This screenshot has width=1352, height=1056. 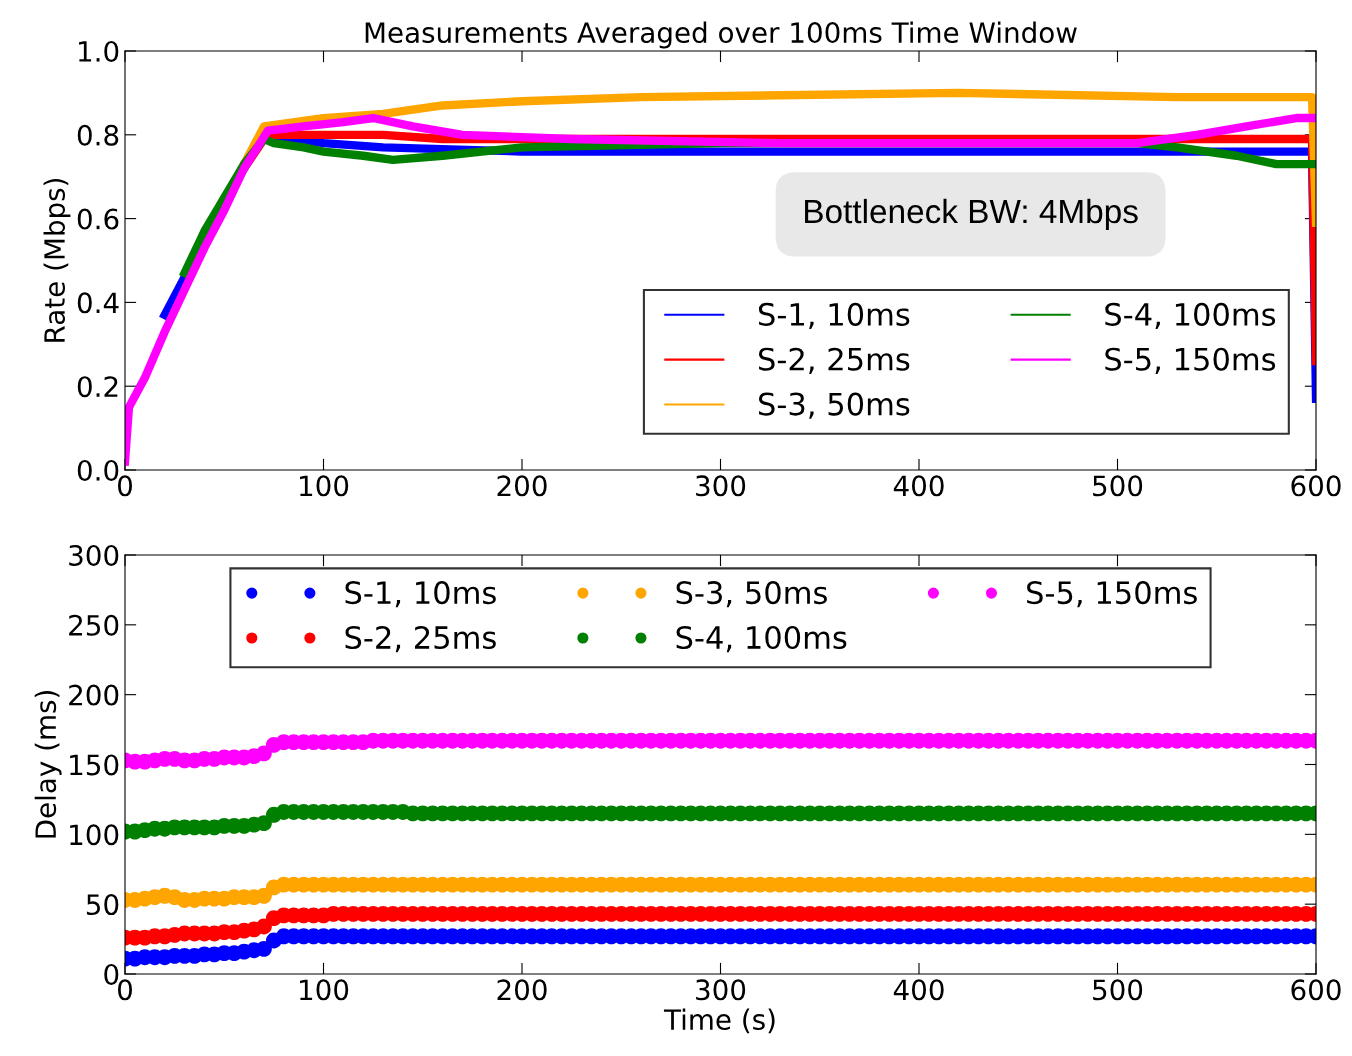 What do you see at coordinates (94, 835) in the screenshot?
I see `y-tick-label: 100` at bounding box center [94, 835].